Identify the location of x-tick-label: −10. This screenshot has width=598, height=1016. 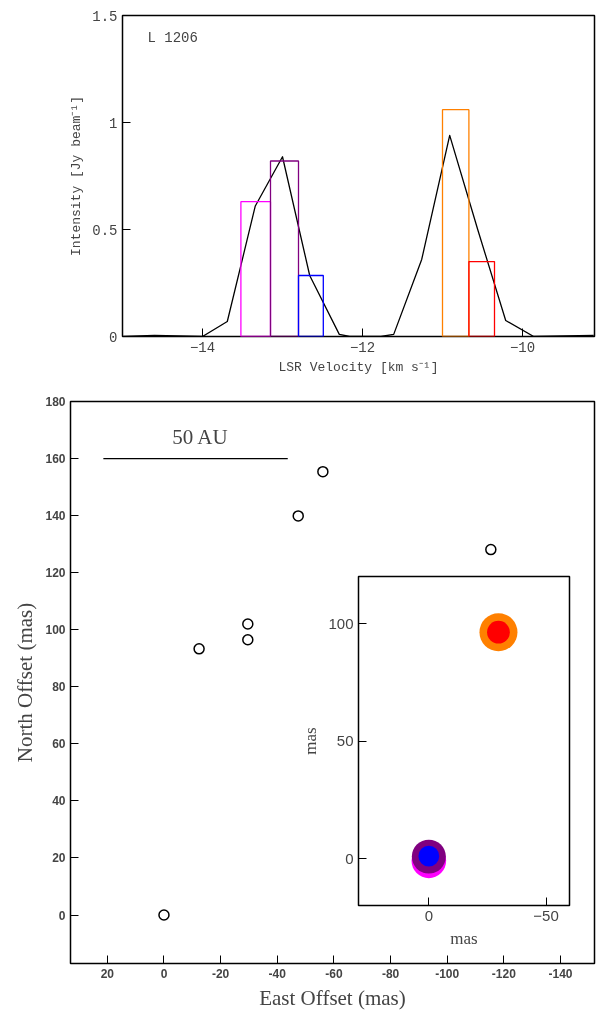
(522, 347).